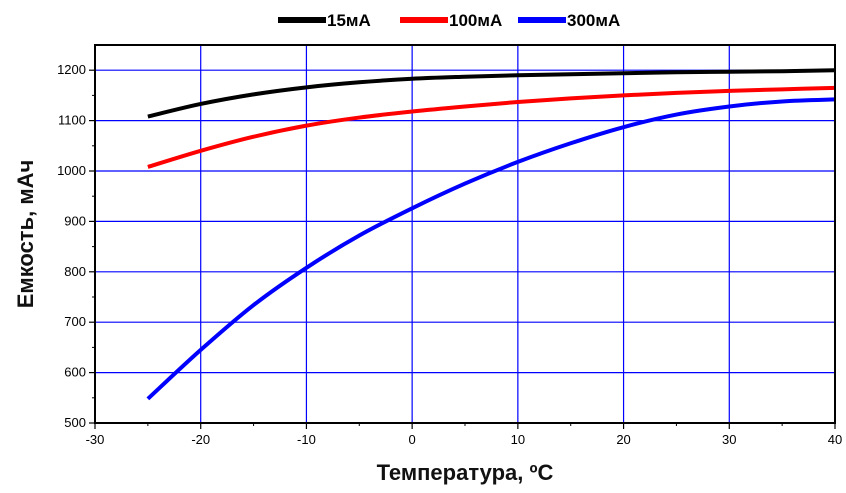  What do you see at coordinates (412, 439) in the screenshot?
I see `x-tick-label: 0` at bounding box center [412, 439].